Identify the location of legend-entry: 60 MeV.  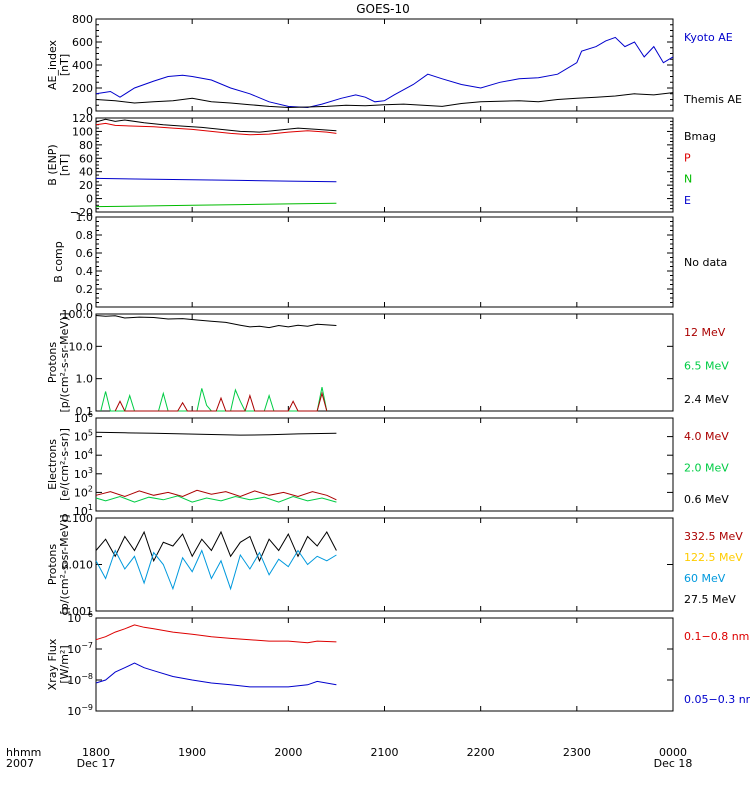
(705, 578).